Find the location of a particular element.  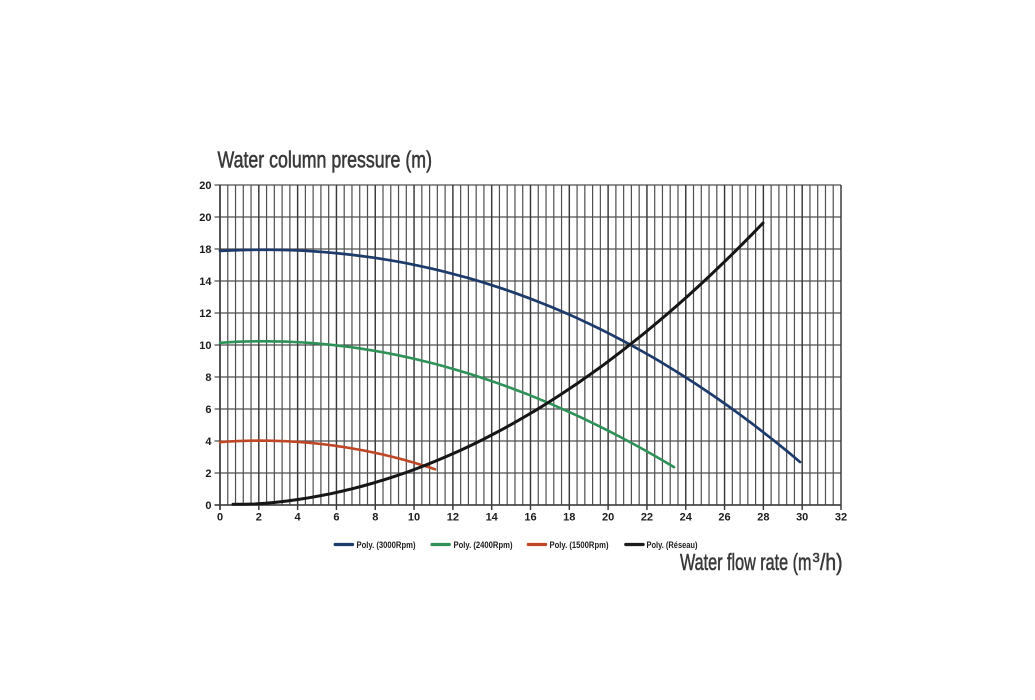

svg-text: Poly. (1500Rpm) is located at coordinates (579, 545).